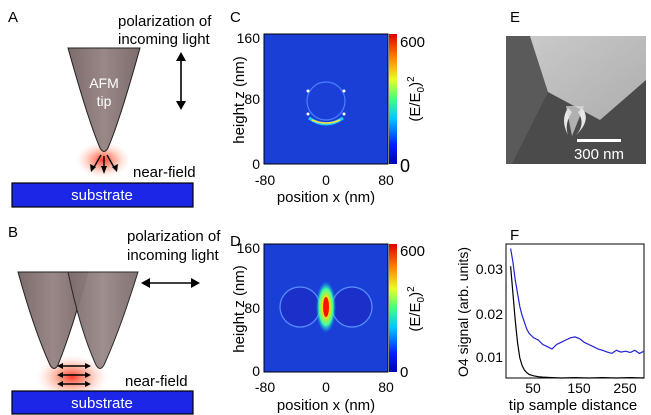 The width and height of the screenshot is (651, 415). What do you see at coordinates (326, 405) in the screenshot?
I see `panel-d-xlabel: position x (nm)` at bounding box center [326, 405].